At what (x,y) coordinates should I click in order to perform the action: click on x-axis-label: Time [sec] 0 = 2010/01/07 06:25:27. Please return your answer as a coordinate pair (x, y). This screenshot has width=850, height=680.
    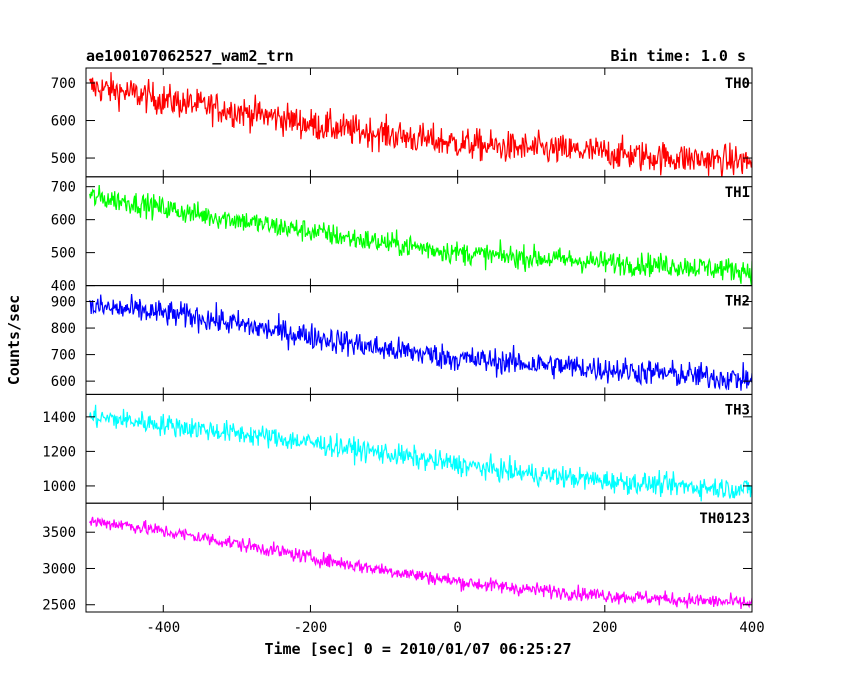
    Looking at the image, I should click on (417, 649).